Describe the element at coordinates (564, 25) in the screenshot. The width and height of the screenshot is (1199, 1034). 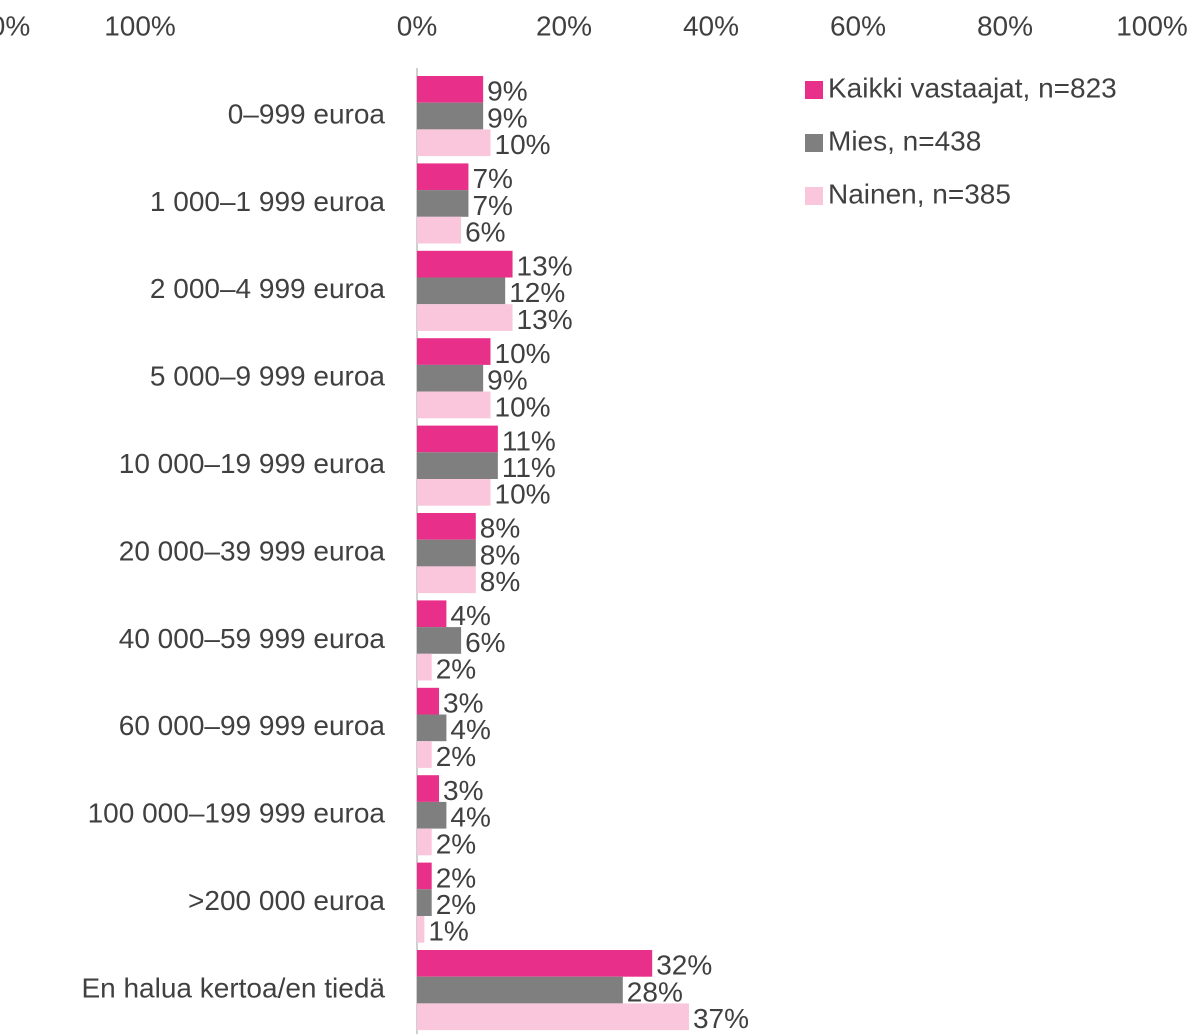
I see `x-tick-label: 20%` at that location.